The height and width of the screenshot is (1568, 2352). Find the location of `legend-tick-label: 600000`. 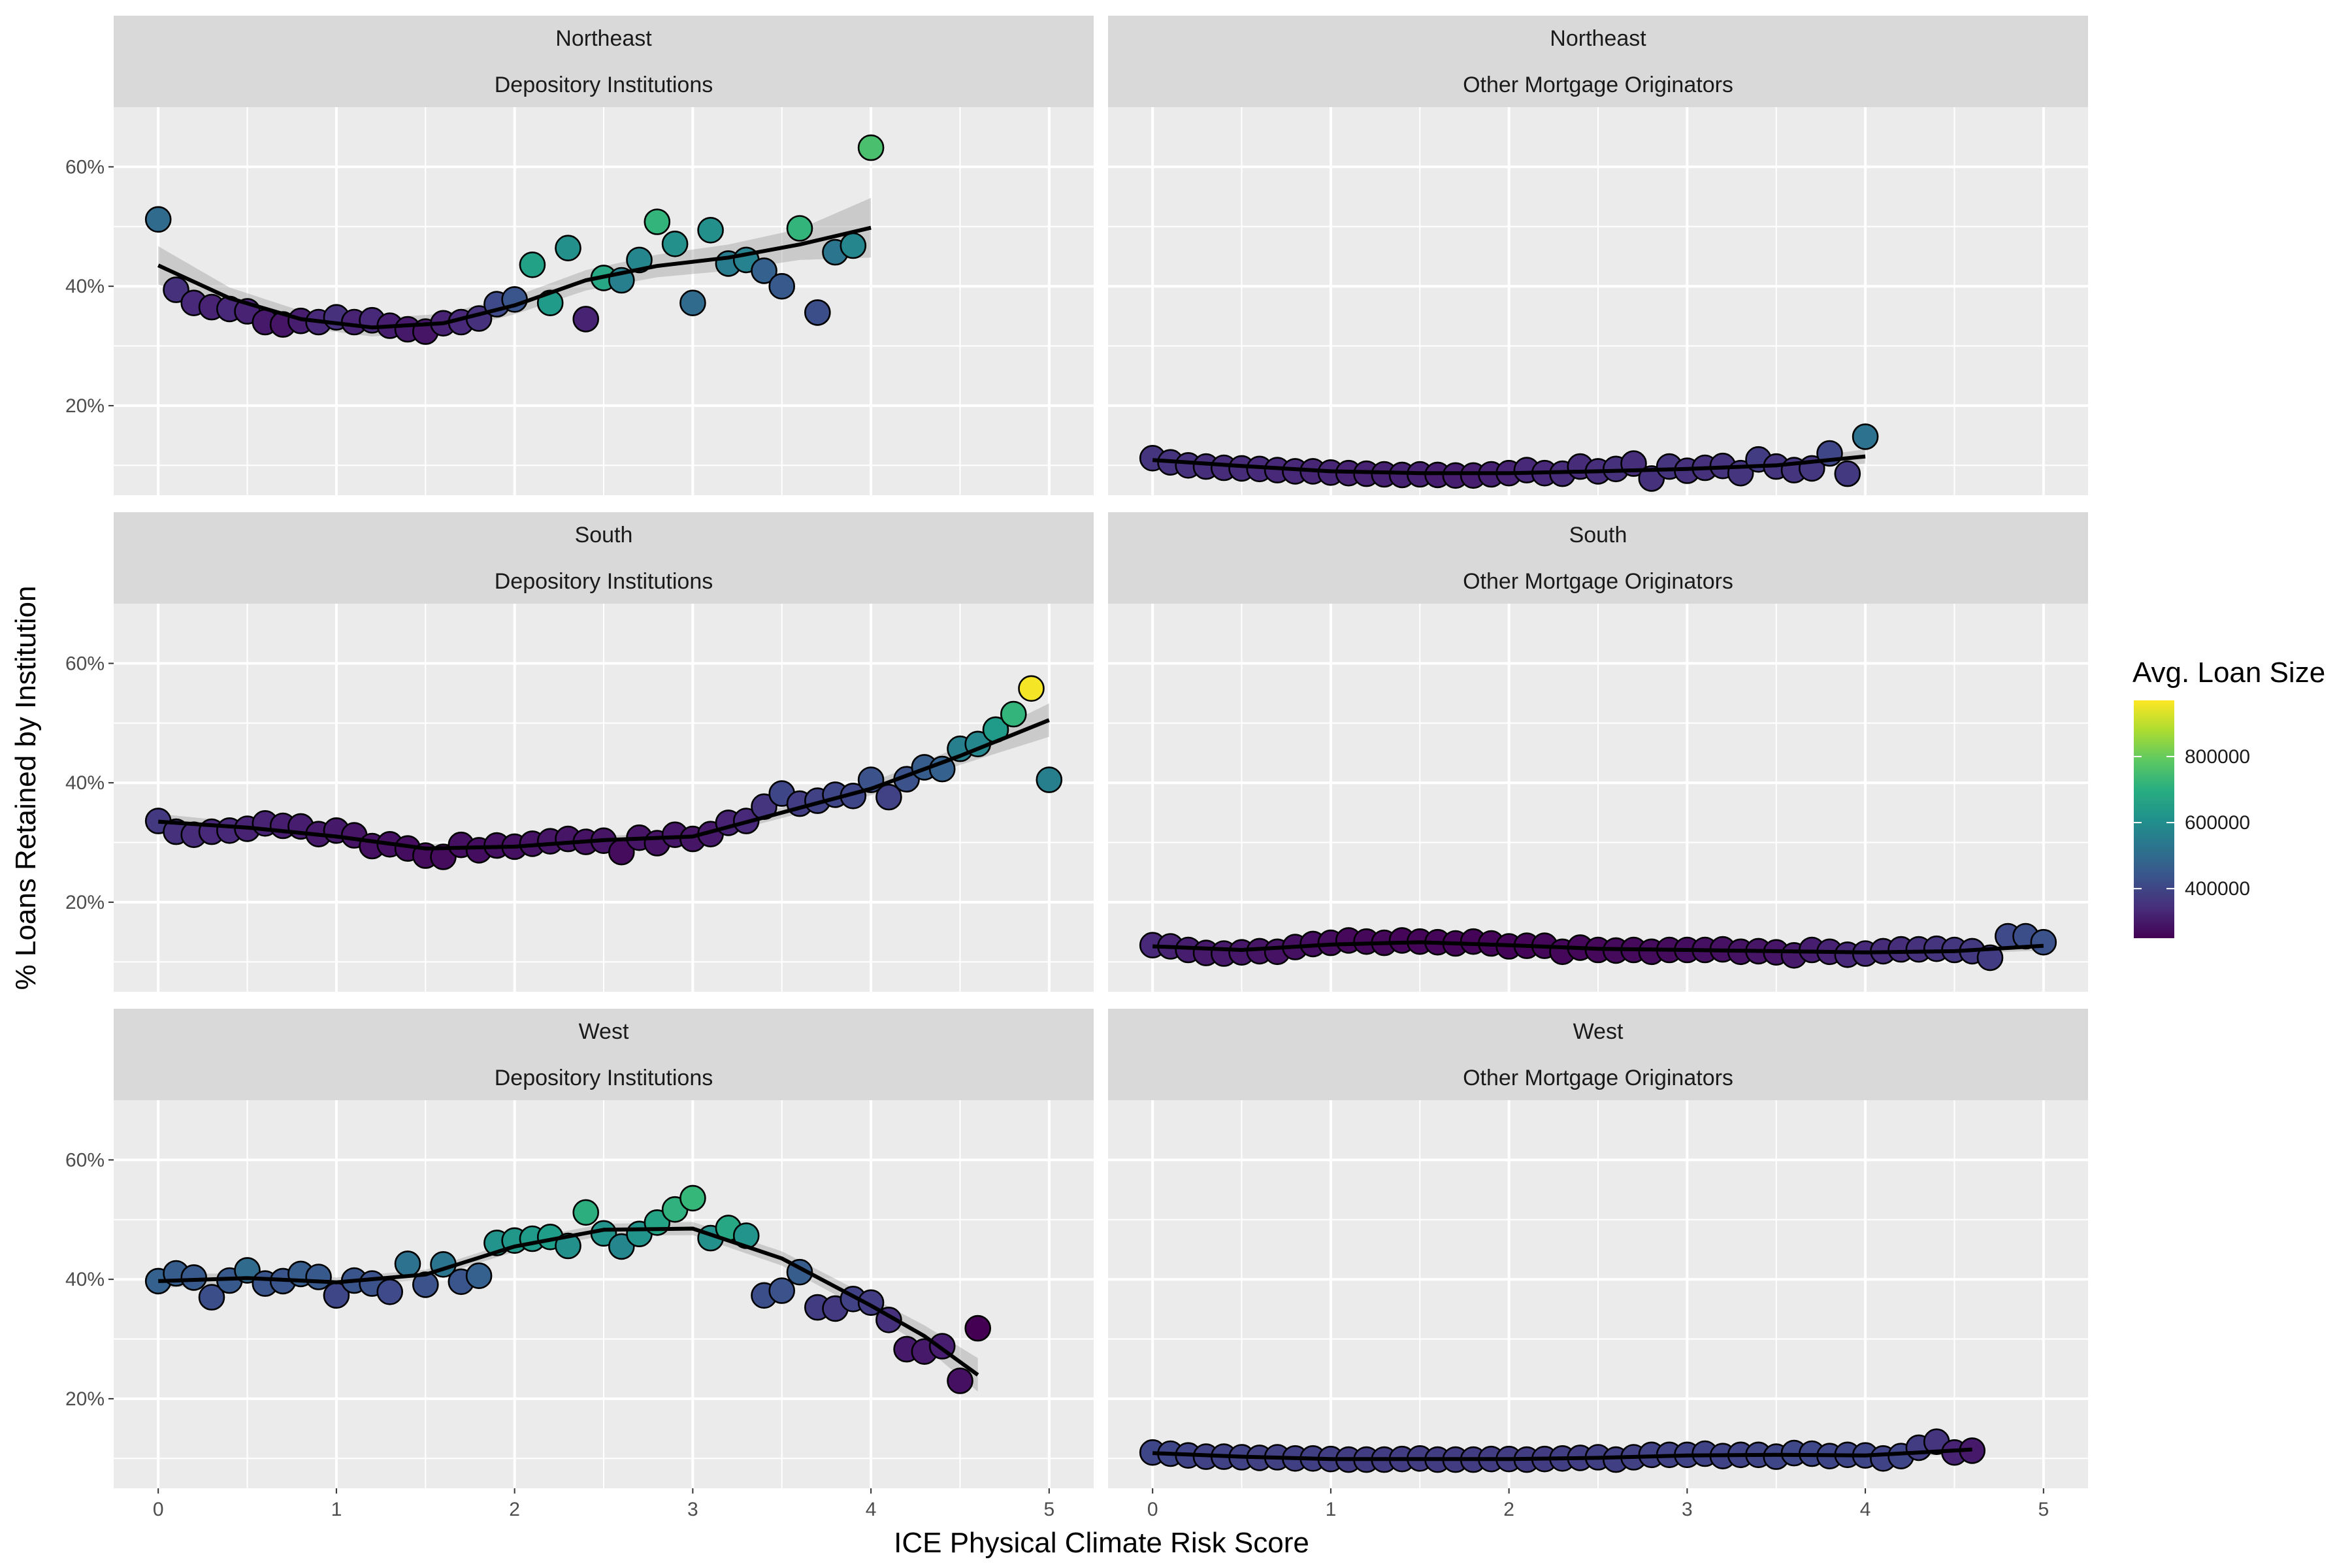

legend-tick-label: 600000 is located at coordinates (2217, 823).